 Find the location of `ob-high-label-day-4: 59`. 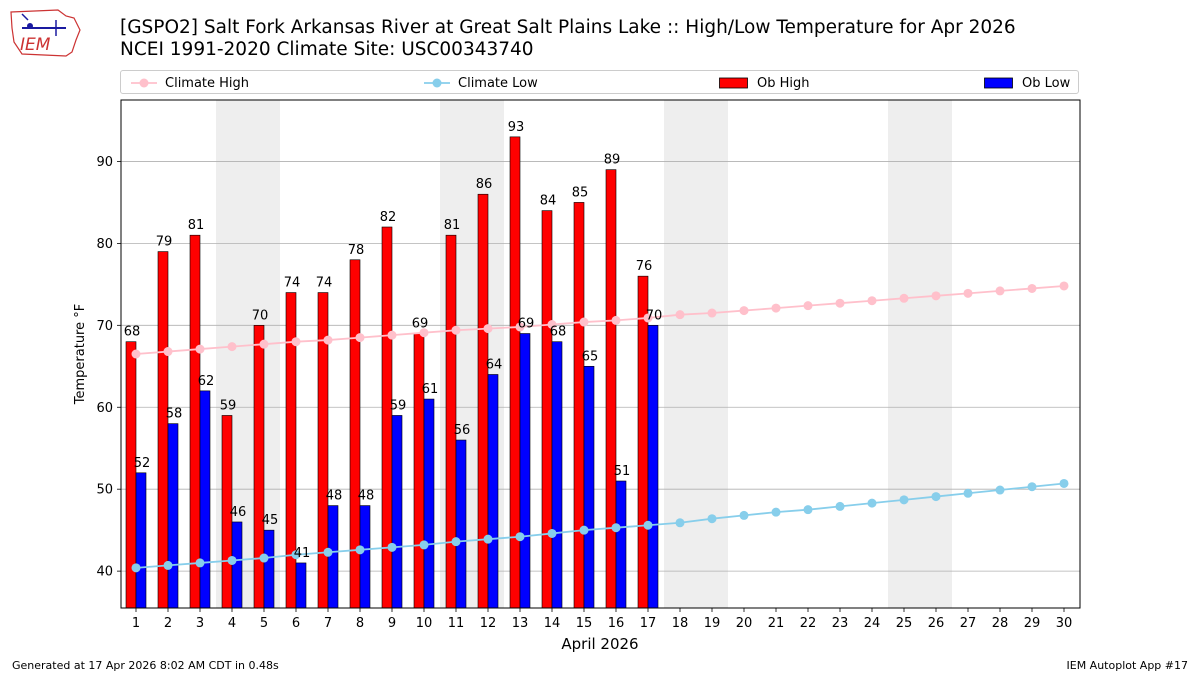

ob-high-label-day-4: 59 is located at coordinates (228, 405).